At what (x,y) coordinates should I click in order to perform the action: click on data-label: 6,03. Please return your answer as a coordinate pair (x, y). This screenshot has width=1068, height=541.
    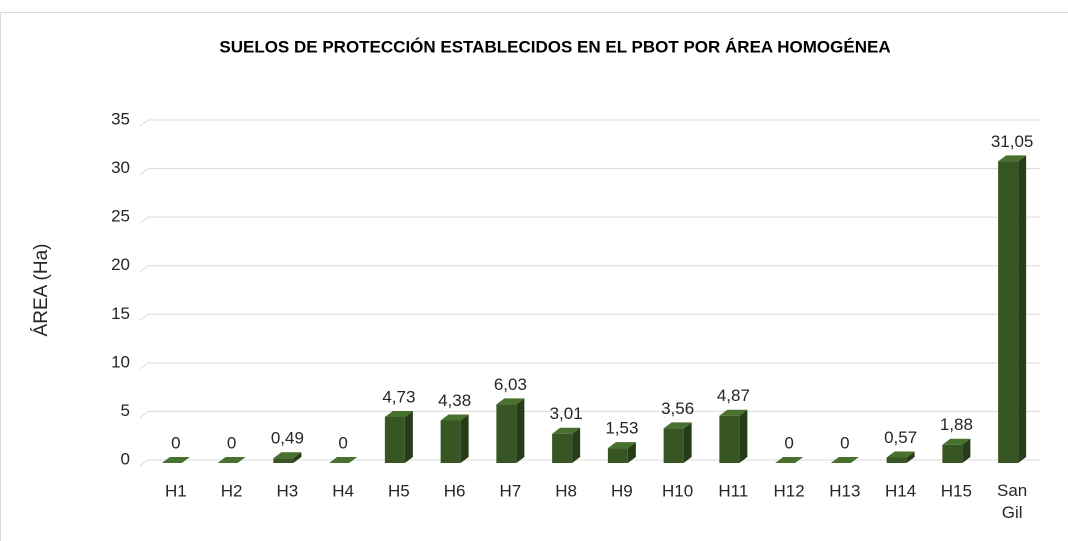
    Looking at the image, I should click on (510, 384).